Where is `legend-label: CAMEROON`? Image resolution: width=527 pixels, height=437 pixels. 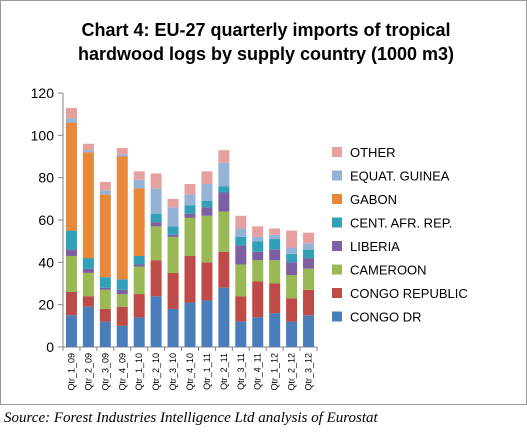
legend-label: CAMEROON is located at coordinates (388, 270).